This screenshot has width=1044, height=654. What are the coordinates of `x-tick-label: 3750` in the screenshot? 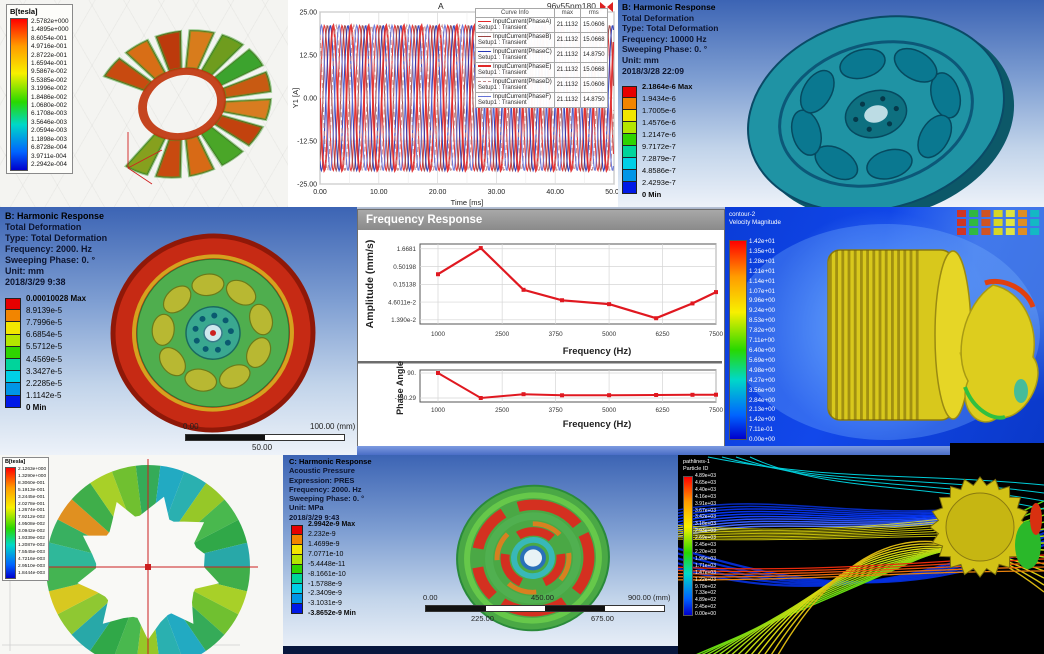 It's located at (556, 334).